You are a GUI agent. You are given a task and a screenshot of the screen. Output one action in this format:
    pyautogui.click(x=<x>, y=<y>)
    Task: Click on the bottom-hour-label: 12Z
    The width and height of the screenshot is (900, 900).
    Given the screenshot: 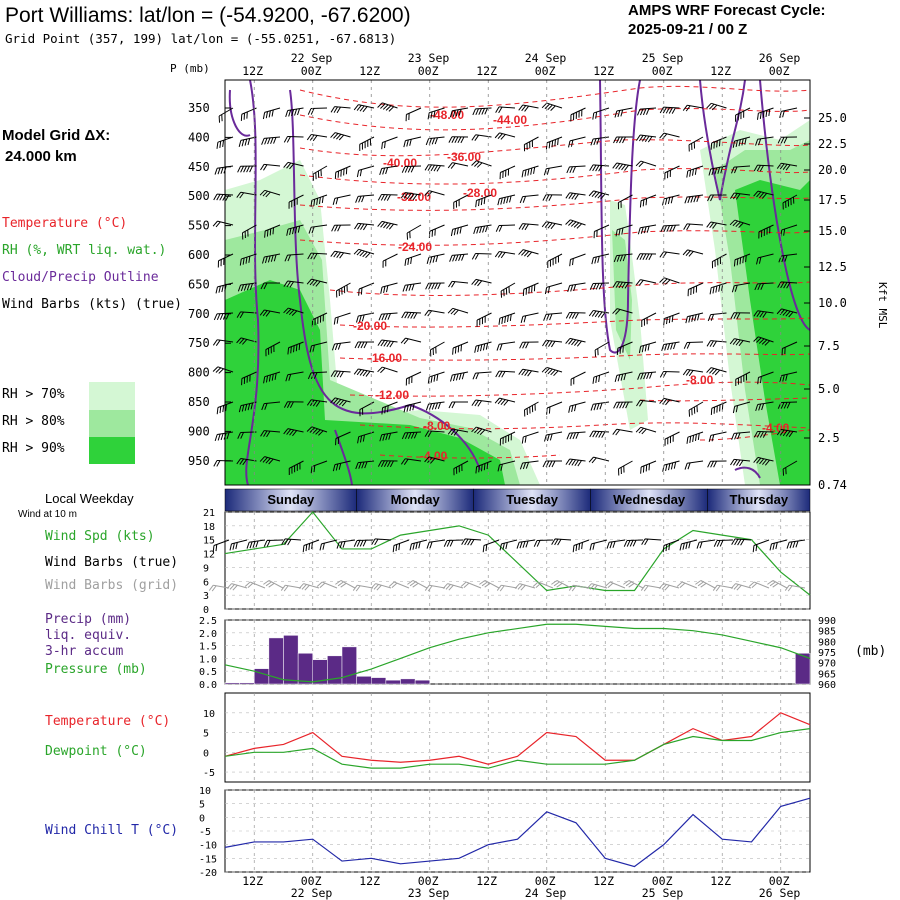 What is the action you would take?
    pyautogui.click(x=252, y=881)
    